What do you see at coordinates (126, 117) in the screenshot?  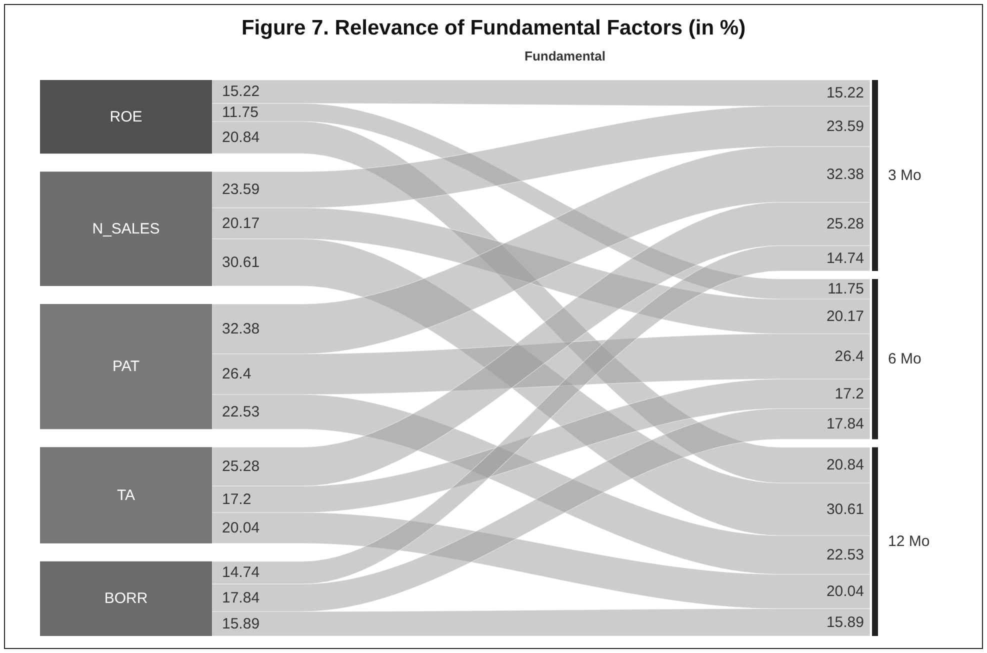 I see `category-label: ROE` at bounding box center [126, 117].